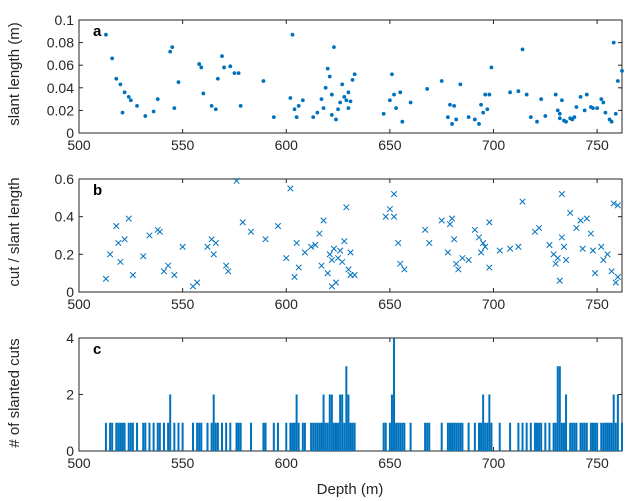 This screenshot has width=627, height=501. Describe the element at coordinates (597, 145) in the screenshot. I see `x-tick-label: 750` at that location.